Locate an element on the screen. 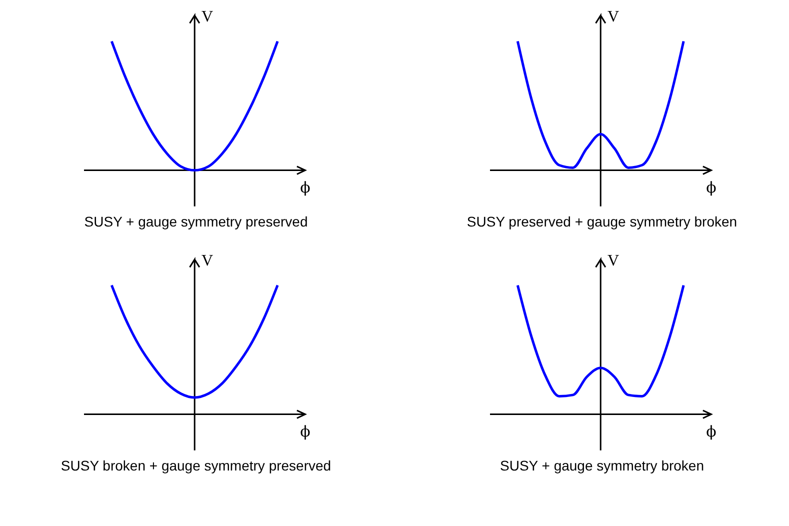  text: SUSY preserved + gauge symmetry broken is located at coordinates (602, 221).